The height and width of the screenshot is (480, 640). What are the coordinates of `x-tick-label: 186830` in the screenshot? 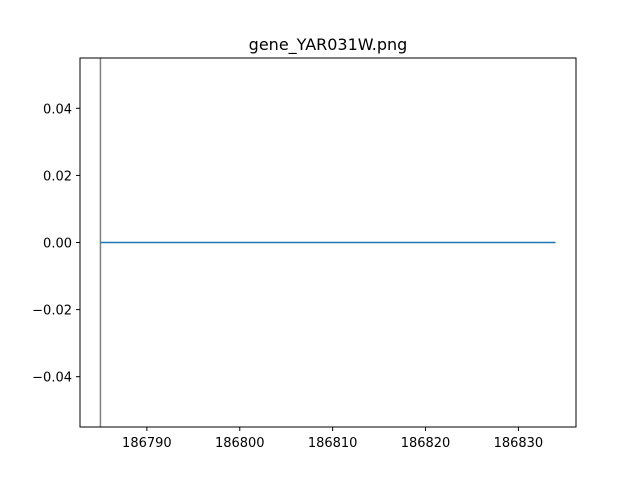 It's located at (519, 443).